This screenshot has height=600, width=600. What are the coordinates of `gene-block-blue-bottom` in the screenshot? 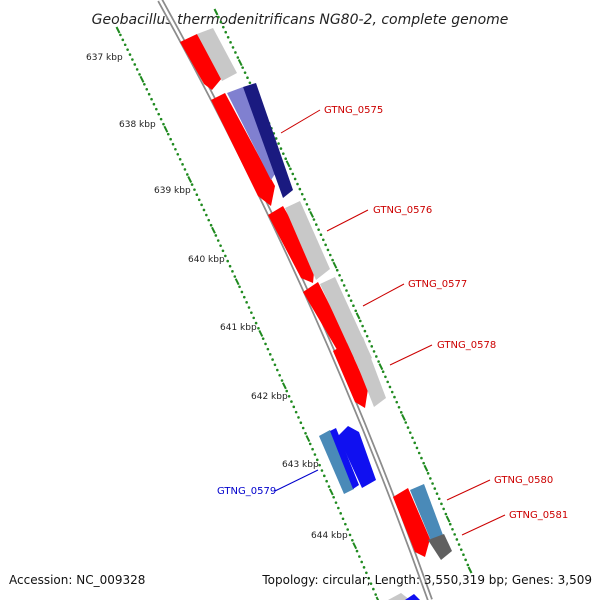 It's located at (412, 597).